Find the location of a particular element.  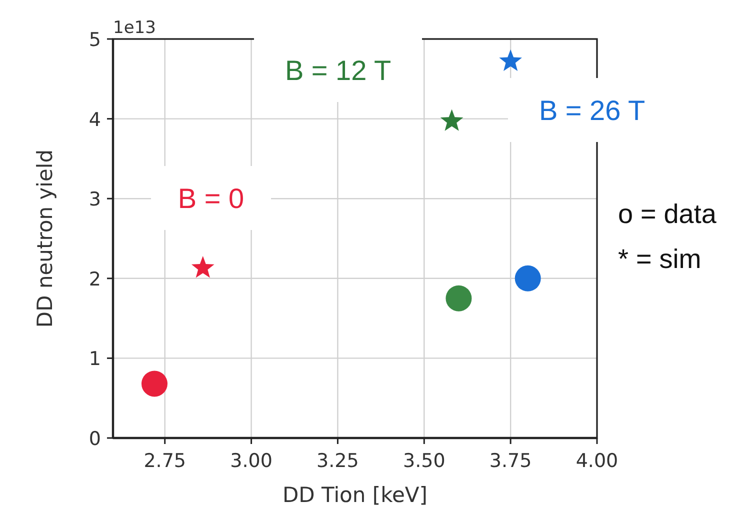

x-tick-label: 3.25 is located at coordinates (337, 461).